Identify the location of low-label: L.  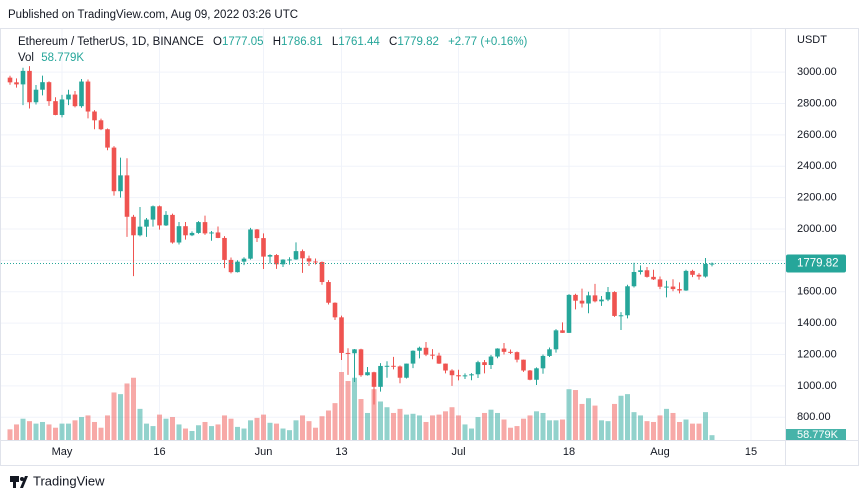
(335, 42).